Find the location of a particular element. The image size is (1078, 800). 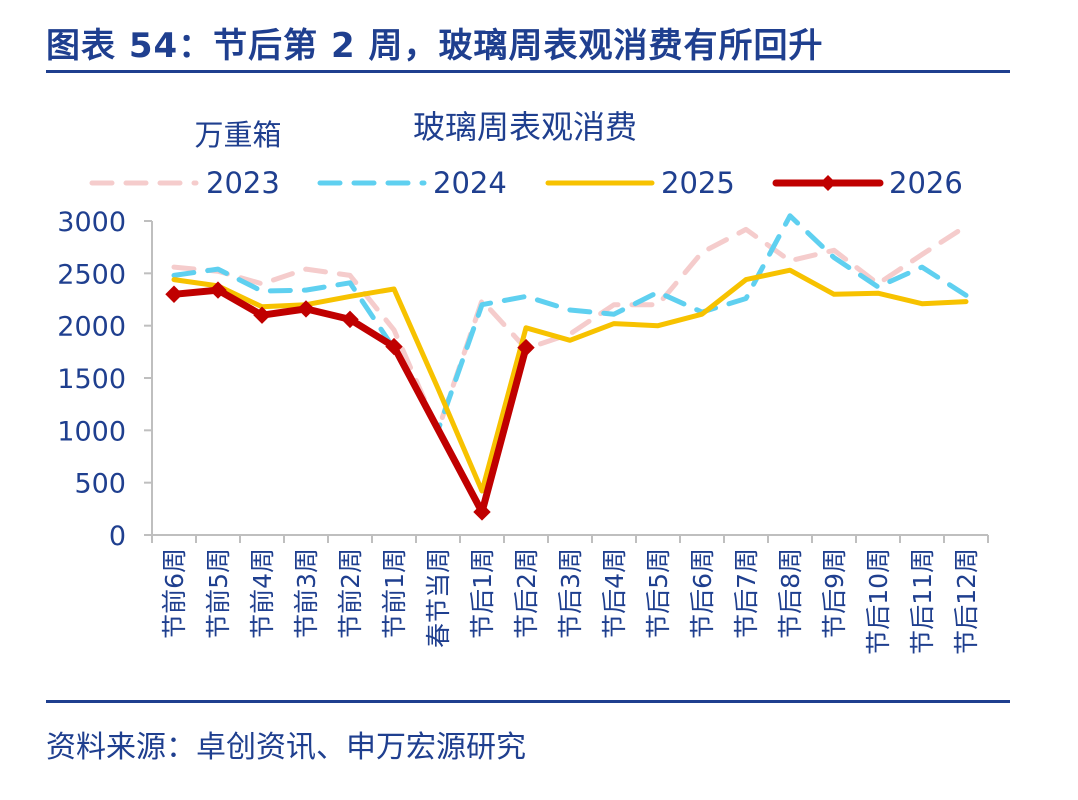

legend-label-2024: 2024 is located at coordinates (470, 183).